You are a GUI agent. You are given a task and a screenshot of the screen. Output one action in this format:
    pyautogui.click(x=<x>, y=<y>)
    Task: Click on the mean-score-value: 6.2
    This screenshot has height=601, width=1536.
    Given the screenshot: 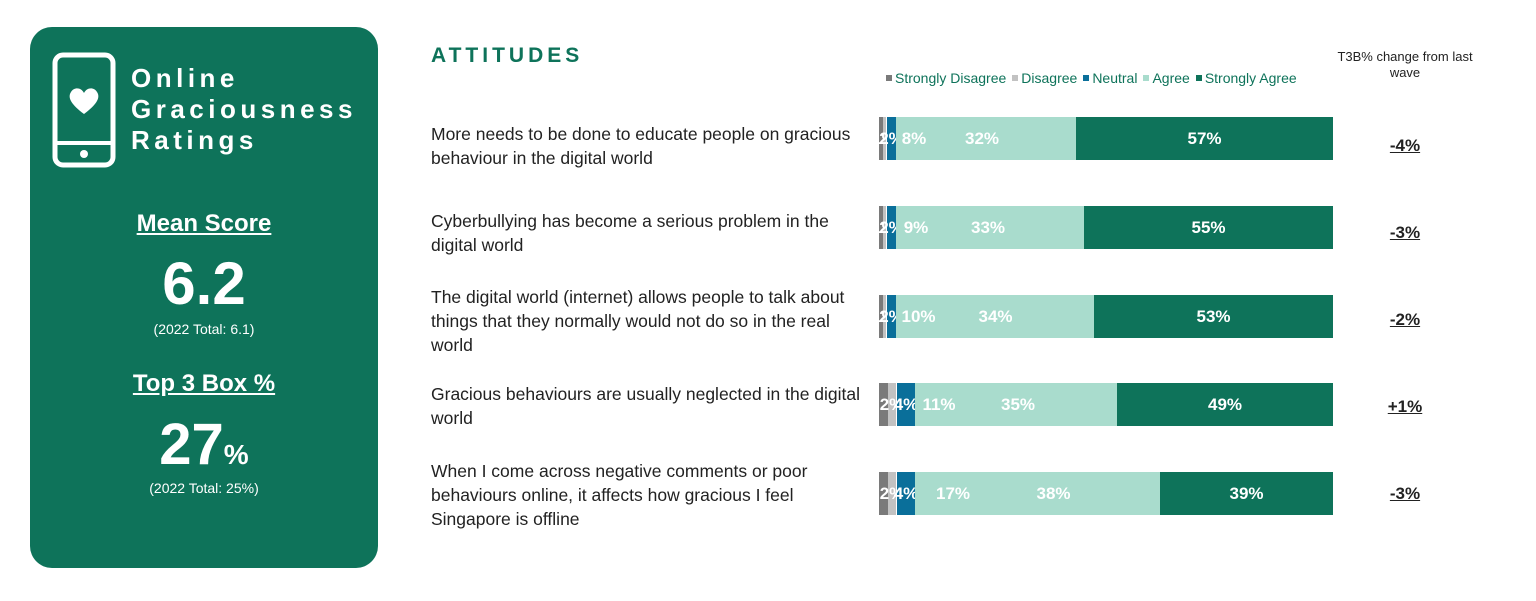 What is the action you would take?
    pyautogui.click(x=204, y=283)
    